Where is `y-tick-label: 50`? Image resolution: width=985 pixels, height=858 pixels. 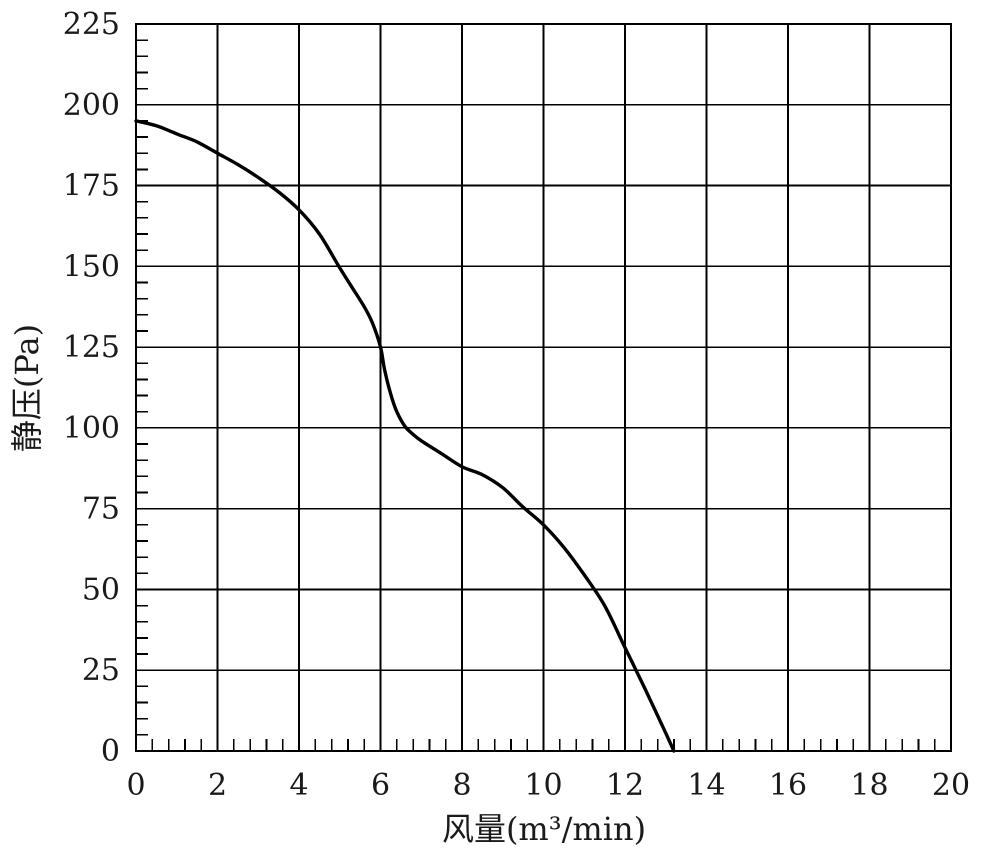
y-tick-label: 50 is located at coordinates (101, 589).